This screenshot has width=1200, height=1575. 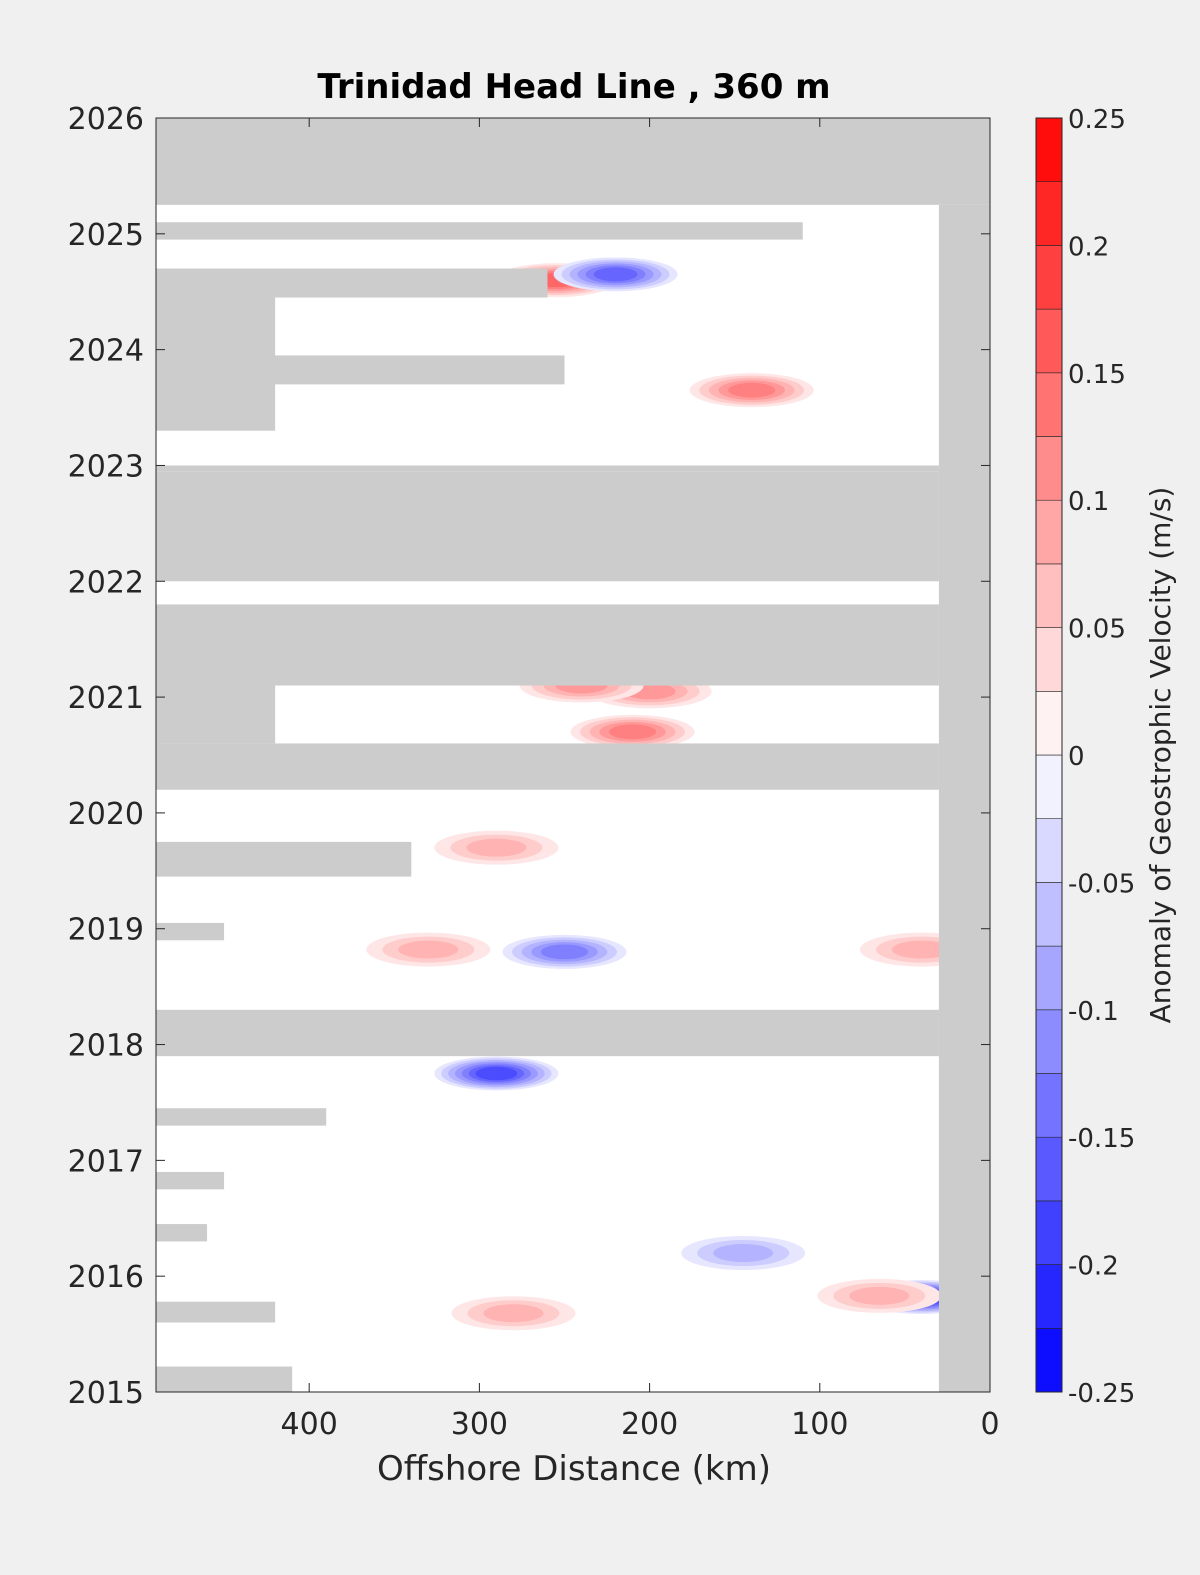 I want to click on colorbar-tick-label: -0.05, so click(x=1101, y=884).